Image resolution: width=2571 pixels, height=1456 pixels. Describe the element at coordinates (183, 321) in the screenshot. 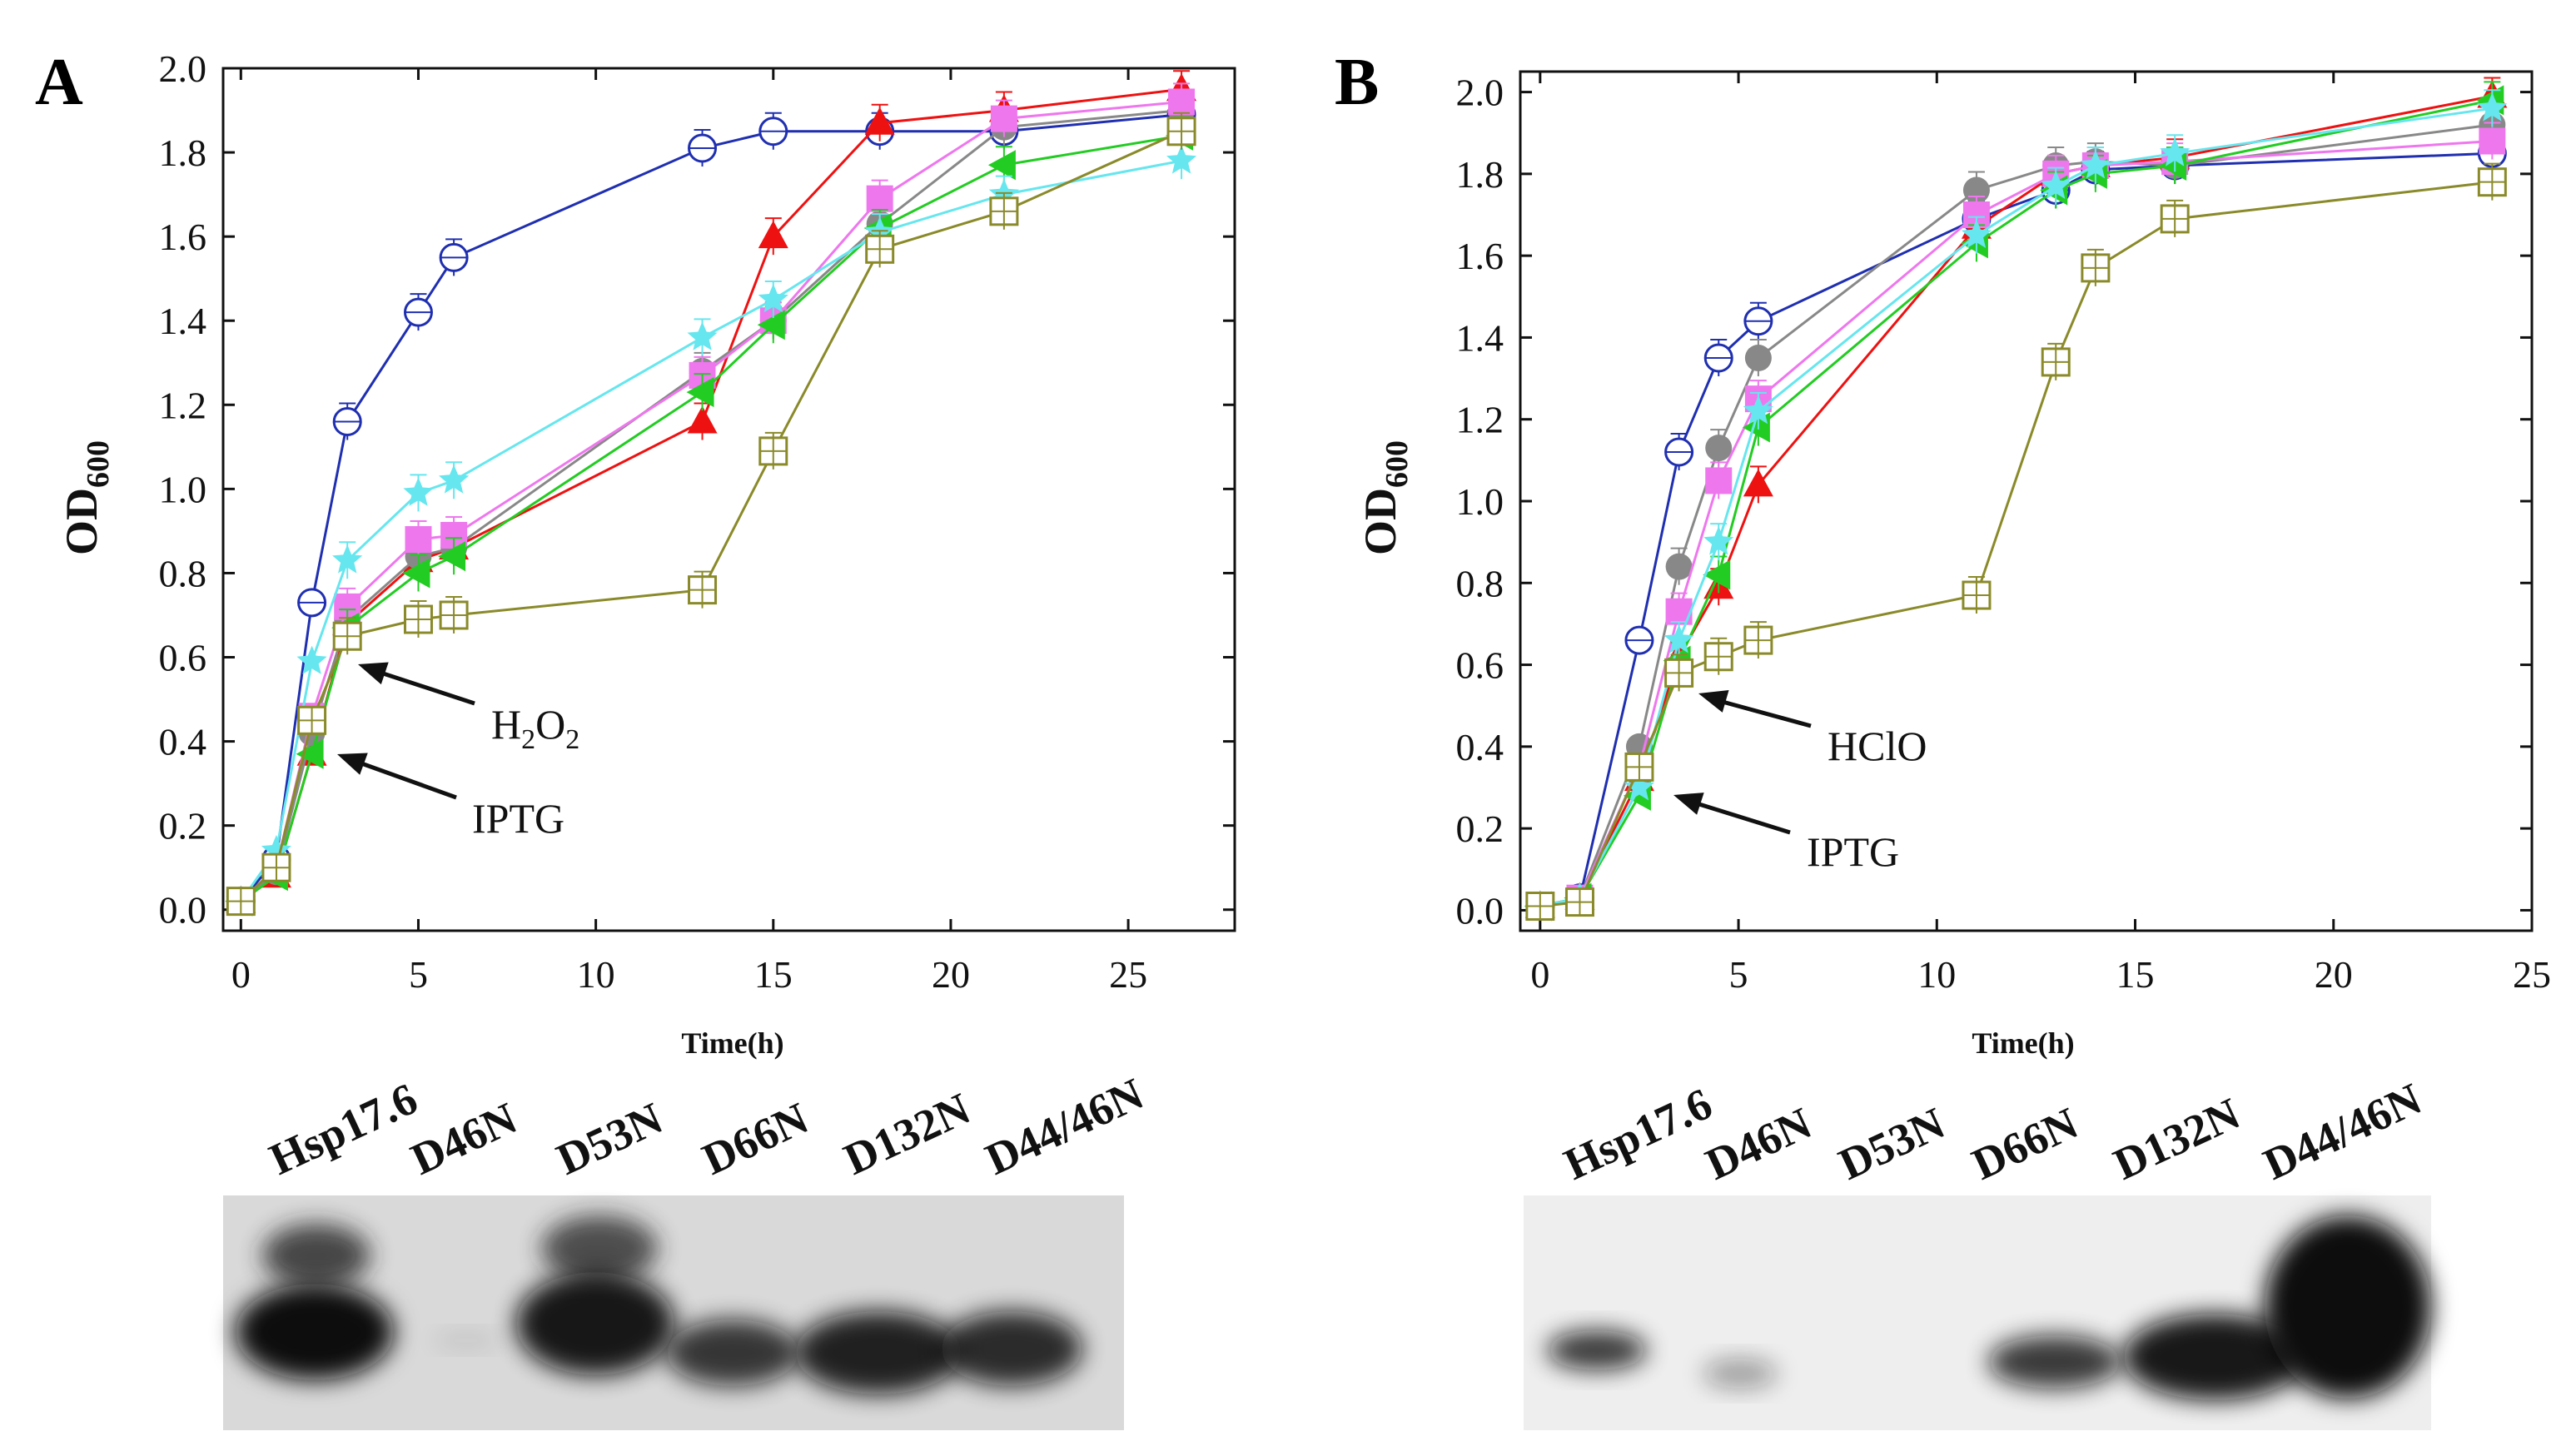

I see `y-tick-label: 1.4` at that location.